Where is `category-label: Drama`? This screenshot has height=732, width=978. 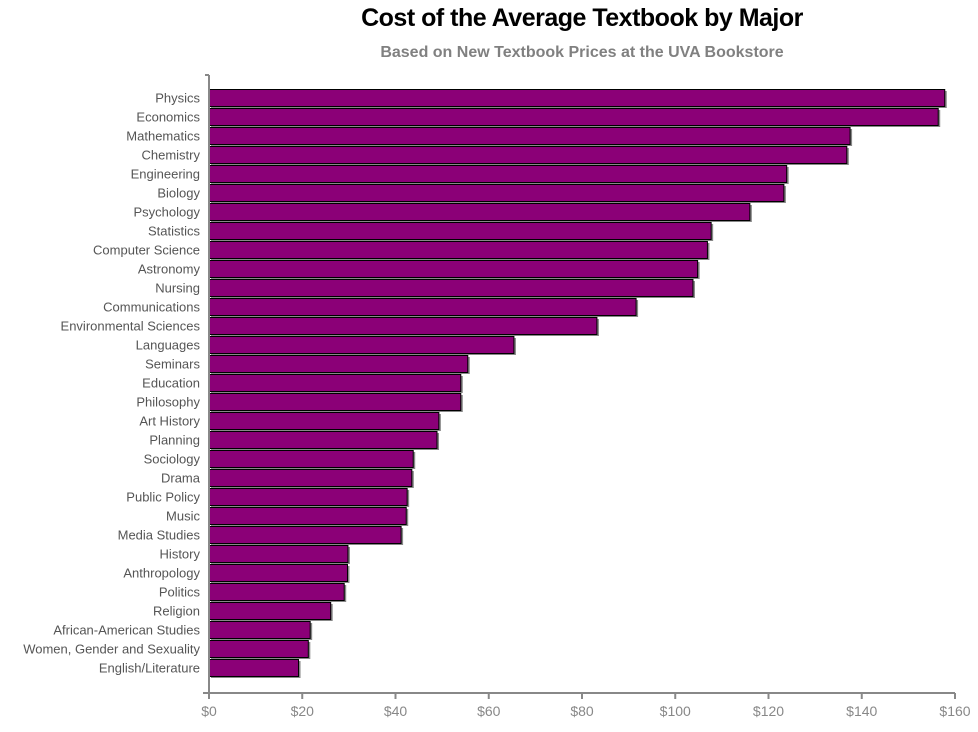
category-label: Drama is located at coordinates (181, 478).